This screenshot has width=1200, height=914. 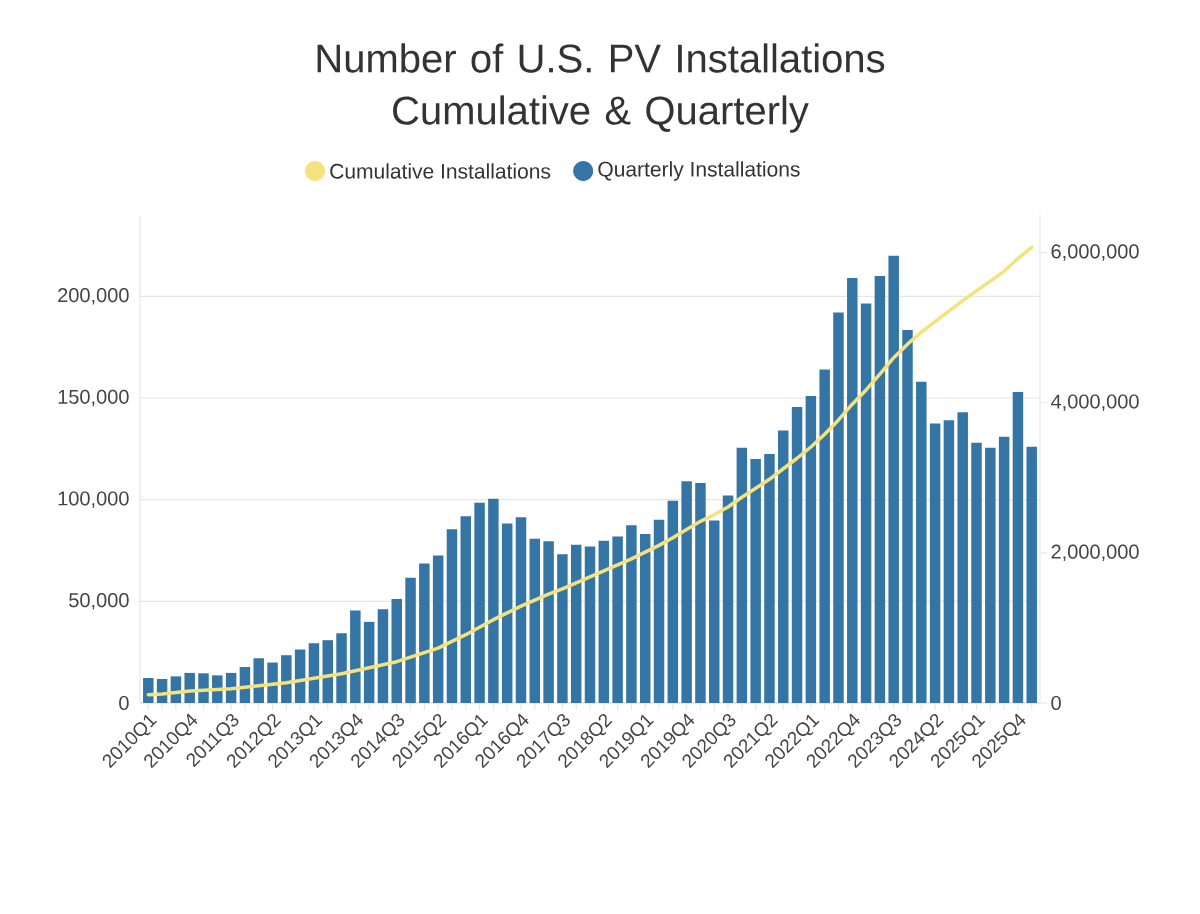 What do you see at coordinates (99, 601) in the screenshot?
I see `y-tick-label: 50,000` at bounding box center [99, 601].